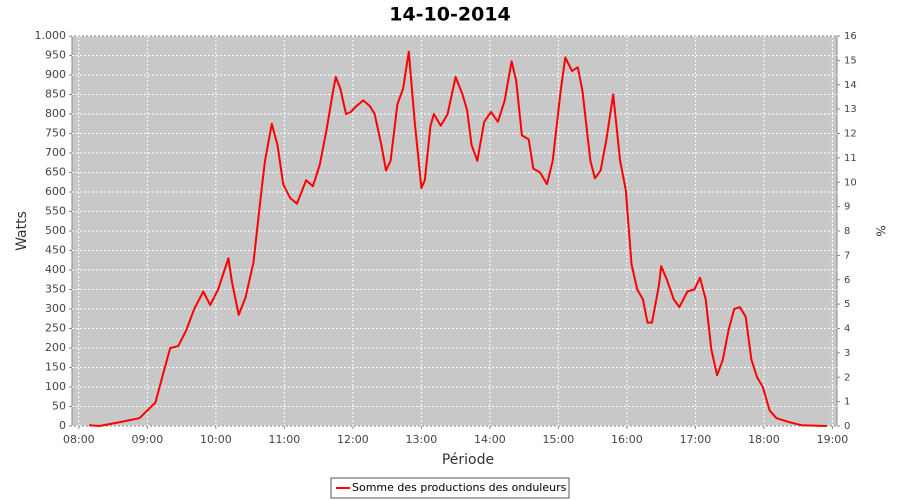 This screenshot has width=900, height=500. Describe the element at coordinates (847, 426) in the screenshot. I see `y2-tick-label: 0` at that location.